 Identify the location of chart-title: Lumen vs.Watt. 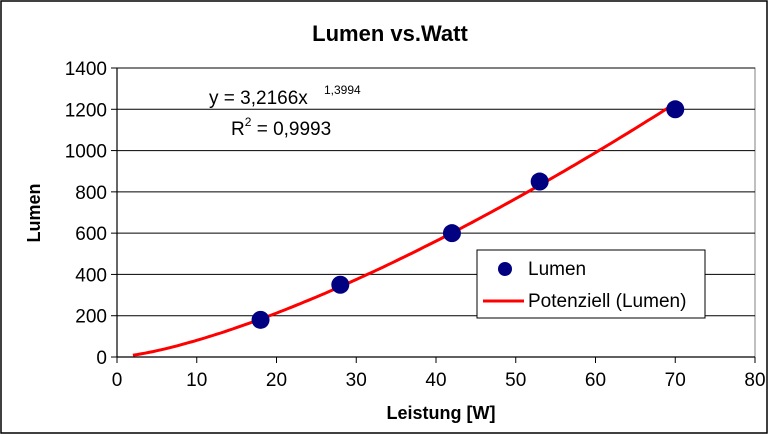
(390, 33).